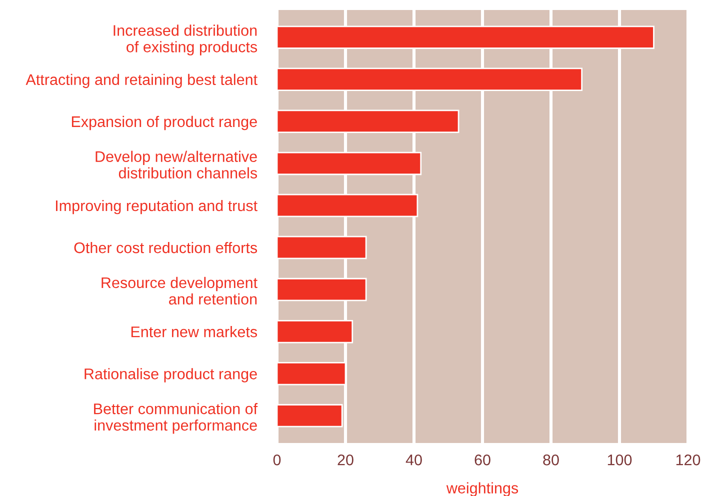  Describe the element at coordinates (176, 418) in the screenshot. I see `y-tick-label: Better communication of investment performance` at that location.